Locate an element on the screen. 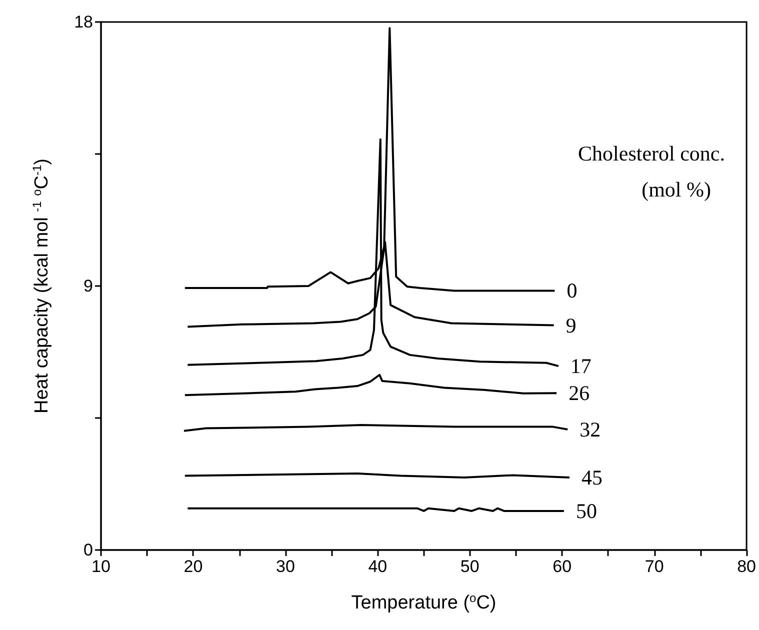 The height and width of the screenshot is (630, 759). x-tick-label: 40 is located at coordinates (378, 566).